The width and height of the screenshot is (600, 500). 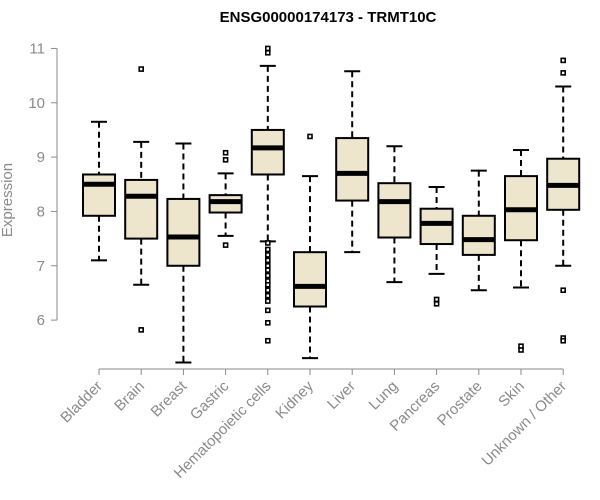 I want to click on x-tick-label: Prostate, so click(x=460, y=404).